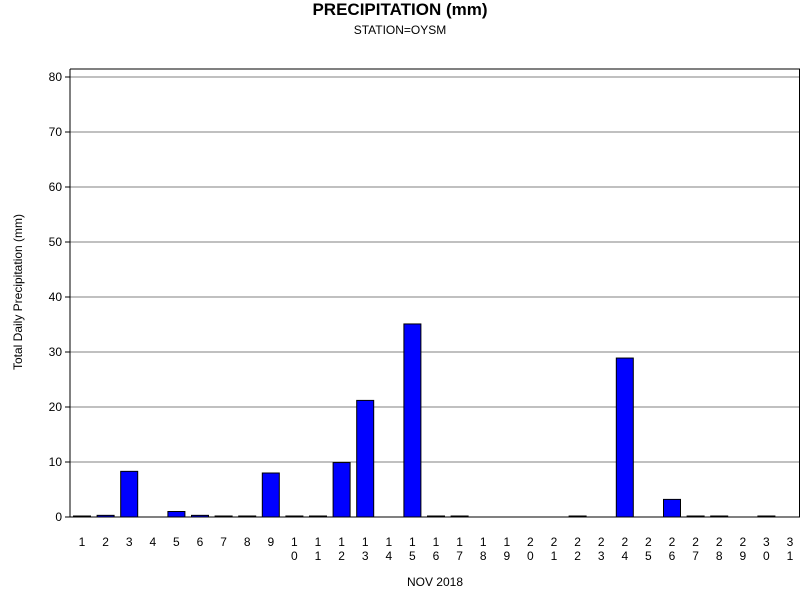 The height and width of the screenshot is (600, 800). What do you see at coordinates (766, 556) in the screenshot?
I see `x-tick-label-30: 0` at bounding box center [766, 556].